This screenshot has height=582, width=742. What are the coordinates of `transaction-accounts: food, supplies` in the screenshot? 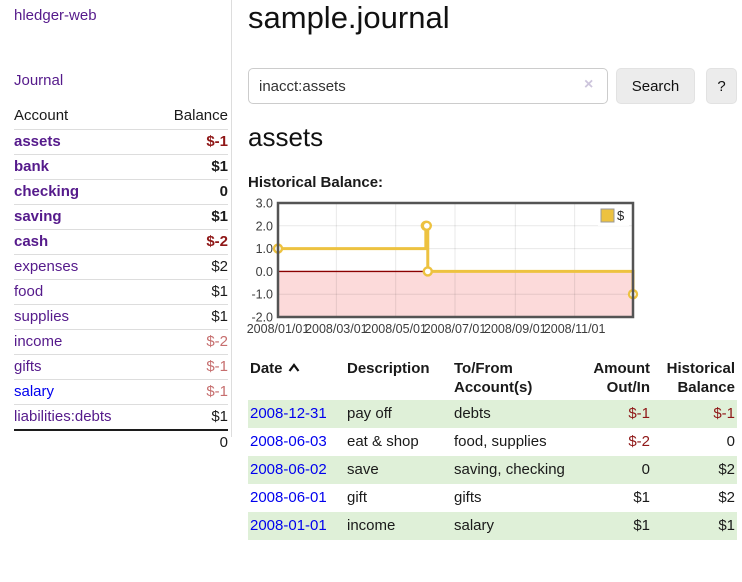 It's located at (500, 441).